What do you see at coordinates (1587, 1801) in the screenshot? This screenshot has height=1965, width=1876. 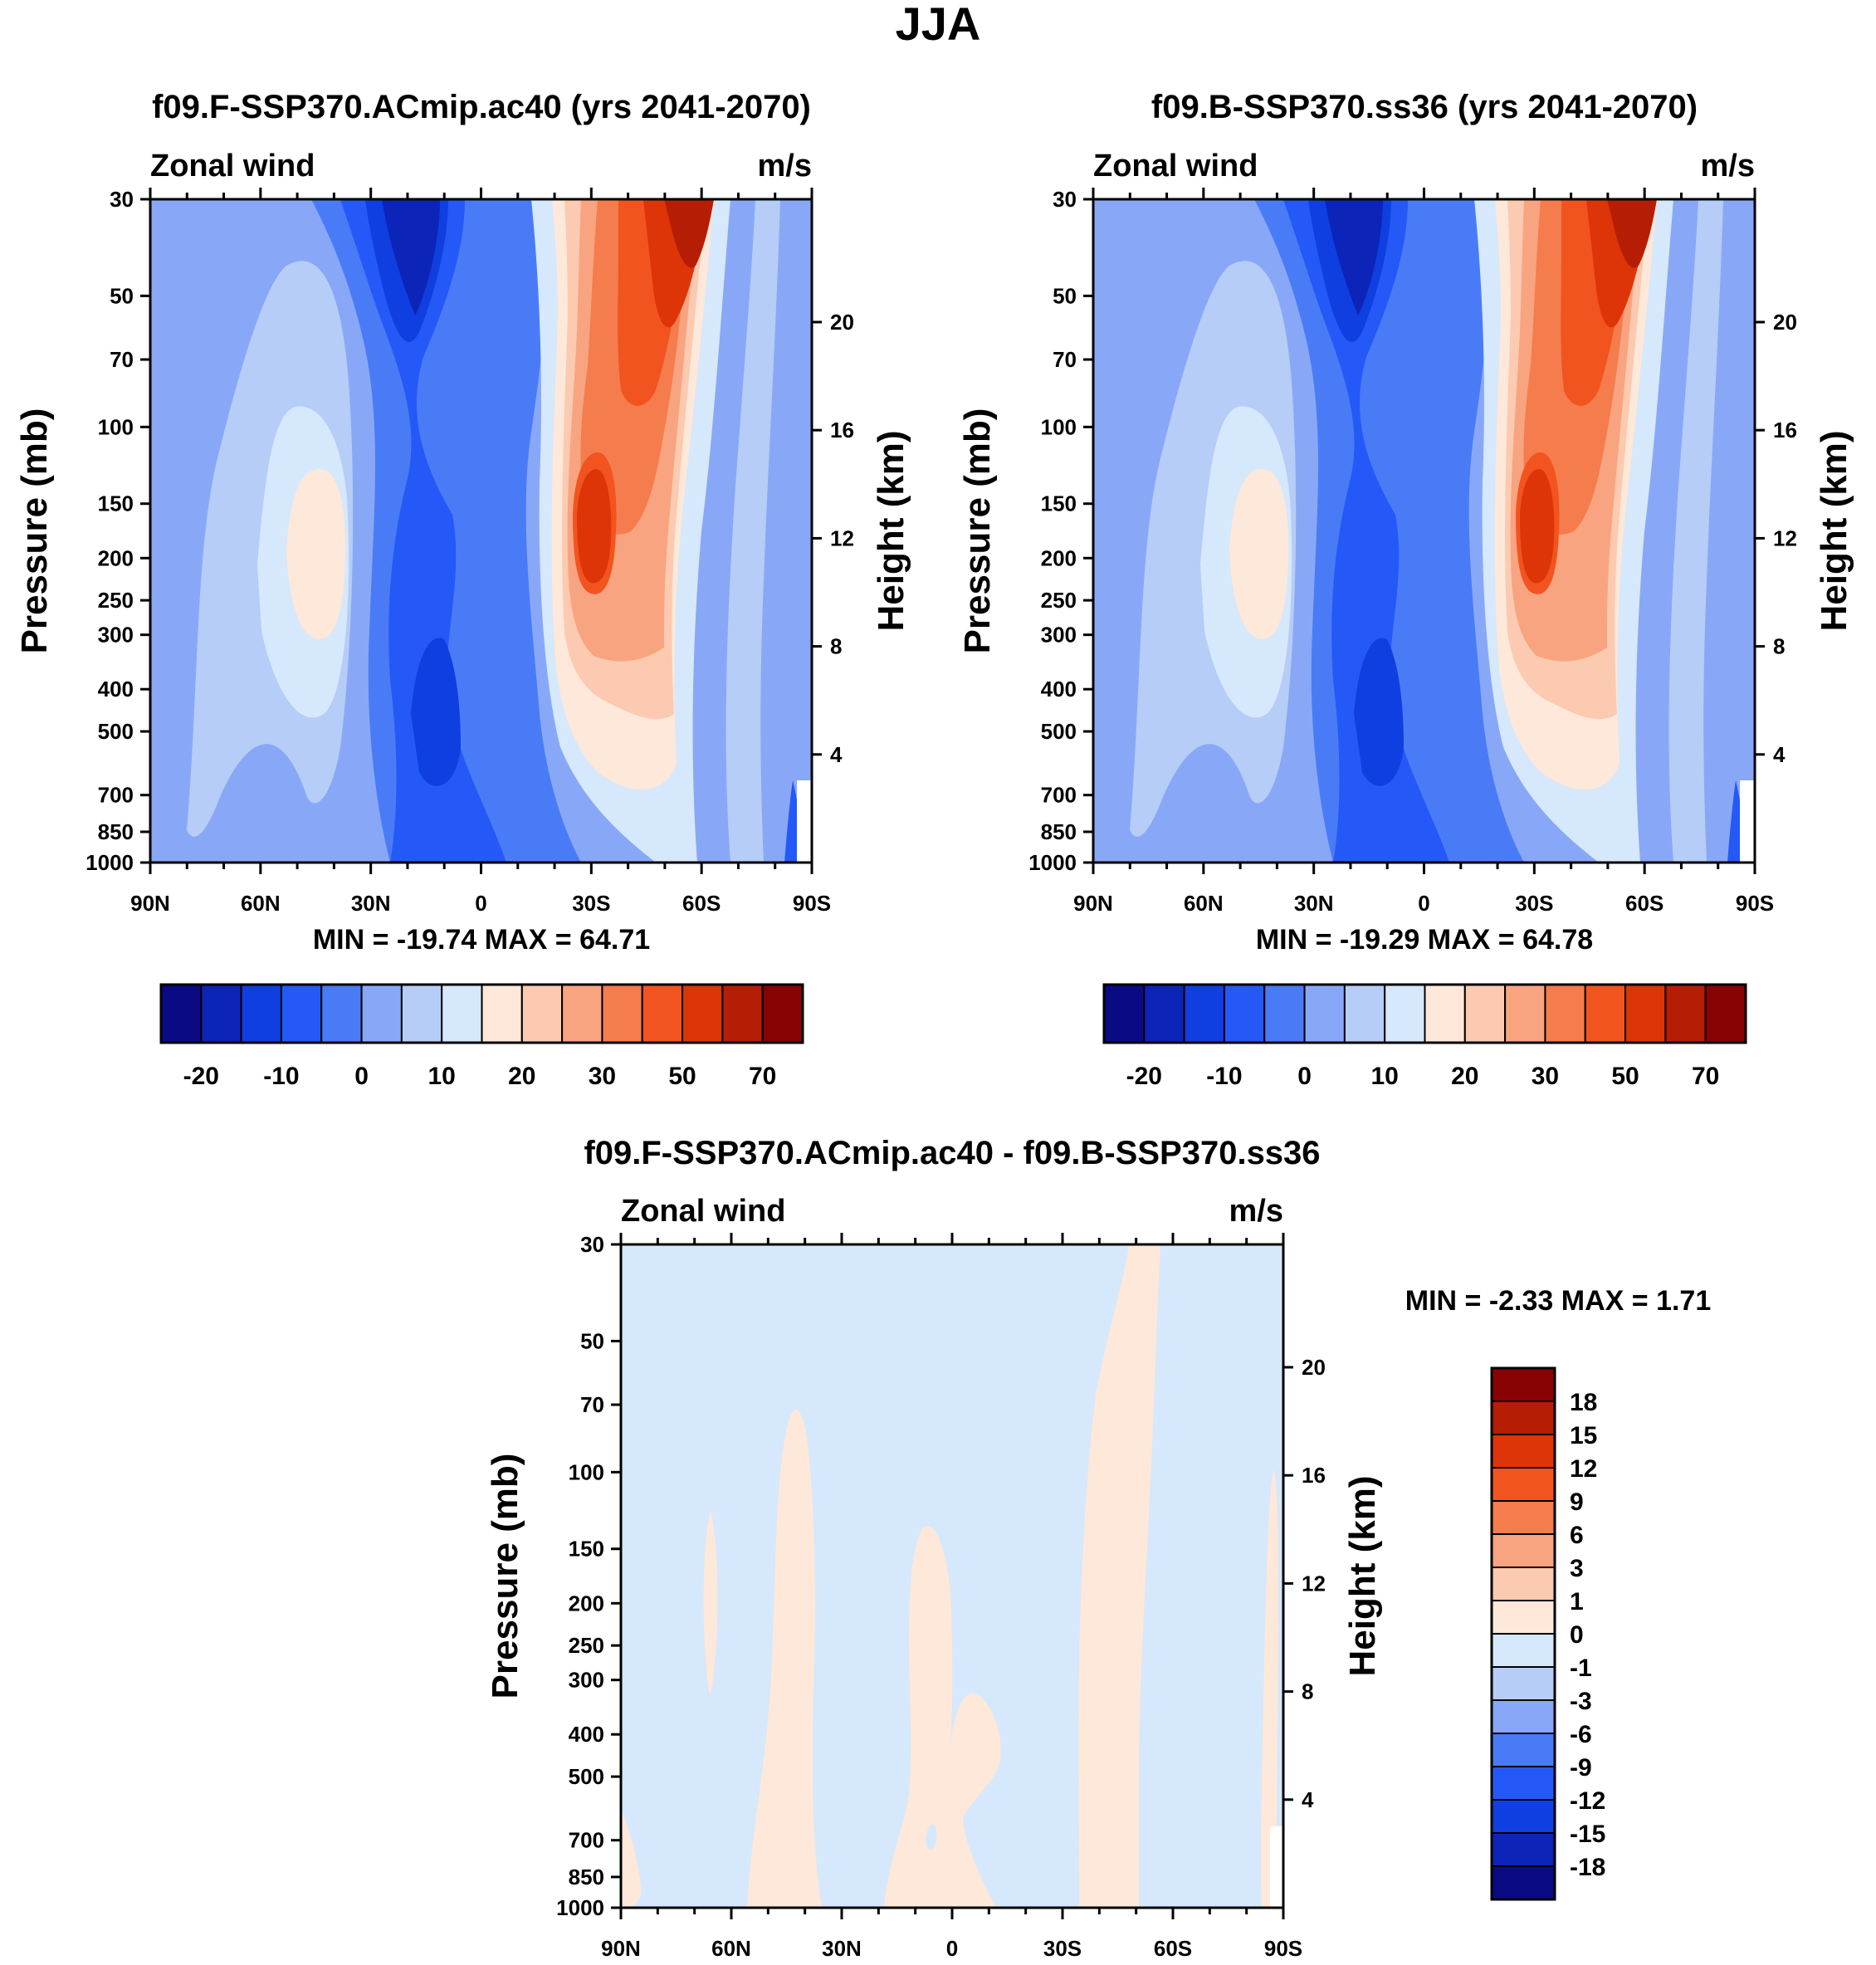 I see `colorbar-label: -12` at bounding box center [1587, 1801].